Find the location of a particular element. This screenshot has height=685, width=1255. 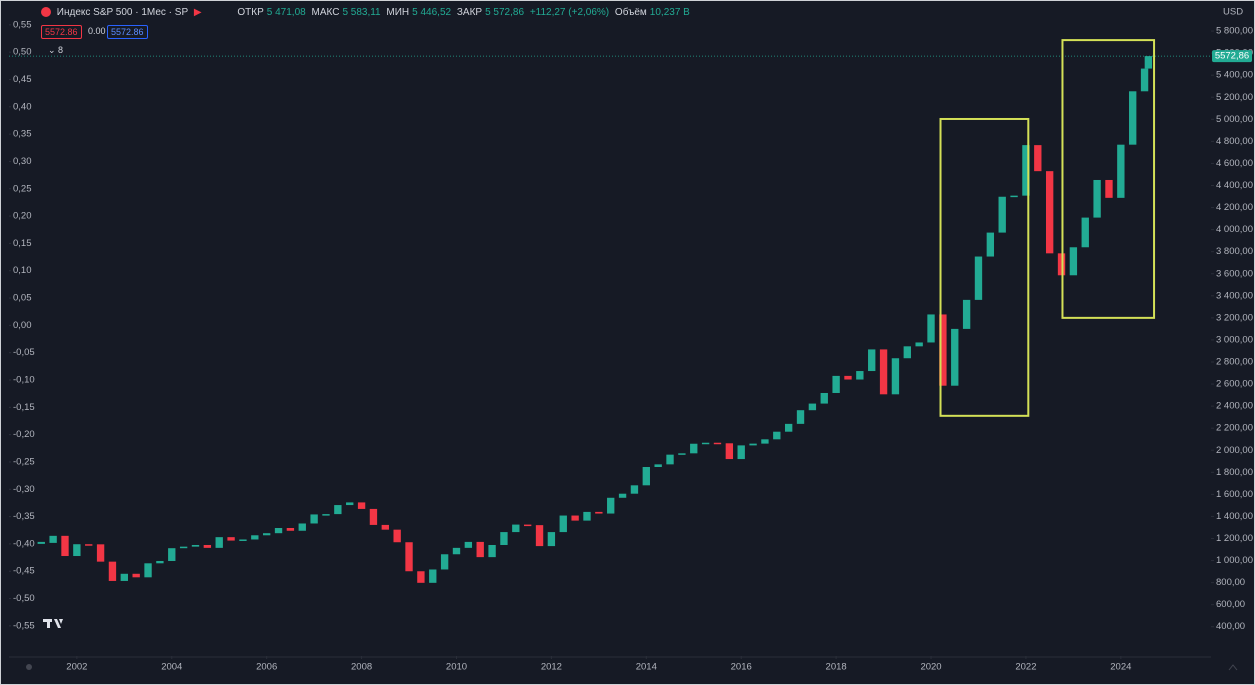

x-tick-label: 2016 is located at coordinates (741, 667).